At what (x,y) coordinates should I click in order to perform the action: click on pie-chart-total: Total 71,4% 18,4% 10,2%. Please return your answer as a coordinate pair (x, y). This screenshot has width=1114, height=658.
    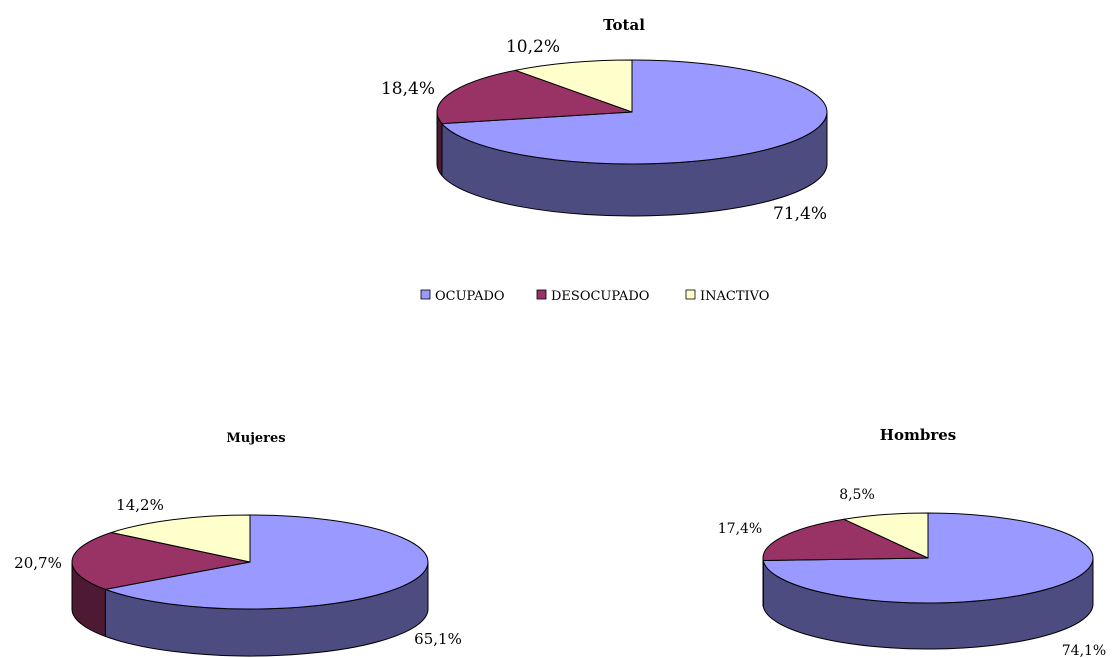
    Looking at the image, I should click on (604, 120).